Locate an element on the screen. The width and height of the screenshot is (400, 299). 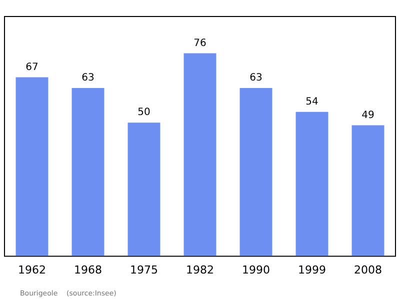
x-tick-label: 1999 is located at coordinates (312, 269).